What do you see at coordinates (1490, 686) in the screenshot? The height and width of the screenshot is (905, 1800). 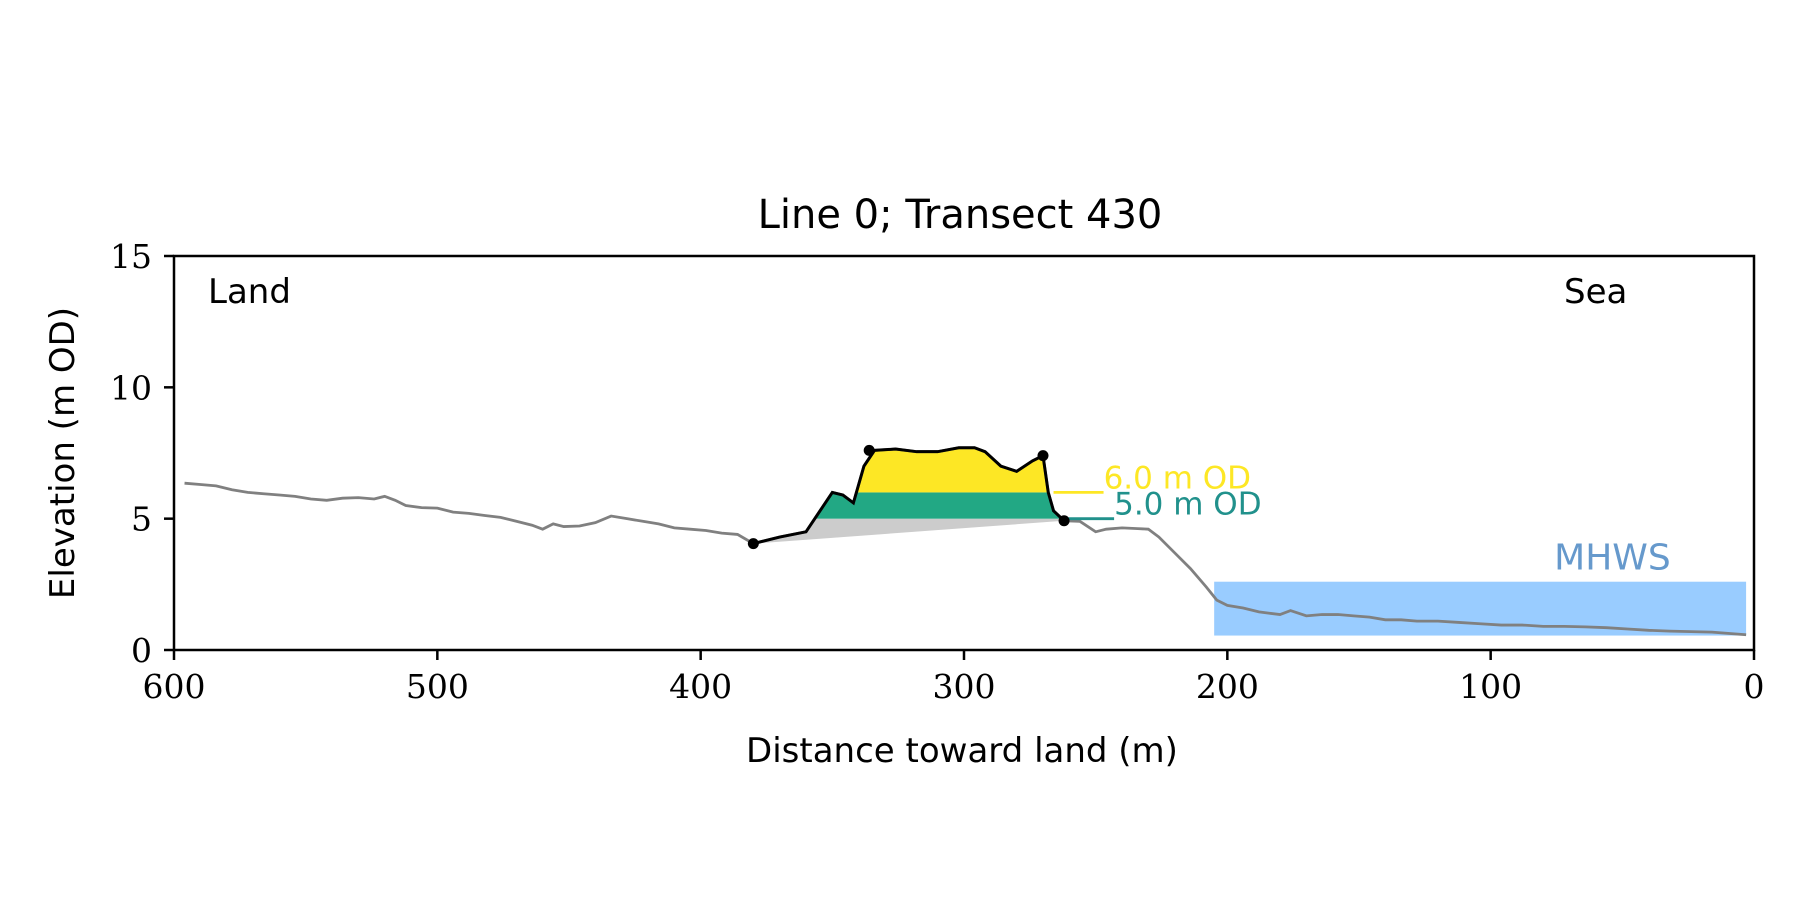 I see `x-tick-label-100: 100` at bounding box center [1490, 686].